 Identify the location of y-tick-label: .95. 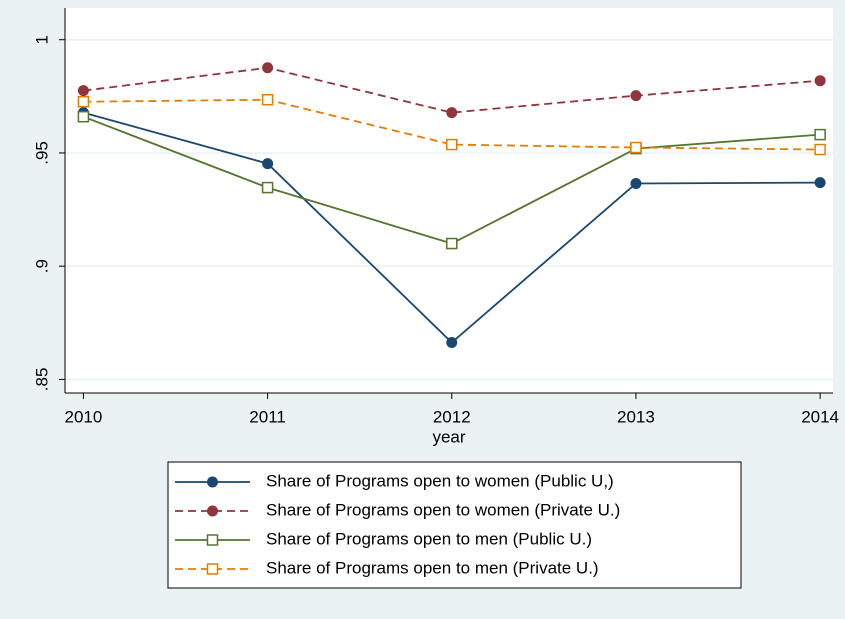
(41, 153).